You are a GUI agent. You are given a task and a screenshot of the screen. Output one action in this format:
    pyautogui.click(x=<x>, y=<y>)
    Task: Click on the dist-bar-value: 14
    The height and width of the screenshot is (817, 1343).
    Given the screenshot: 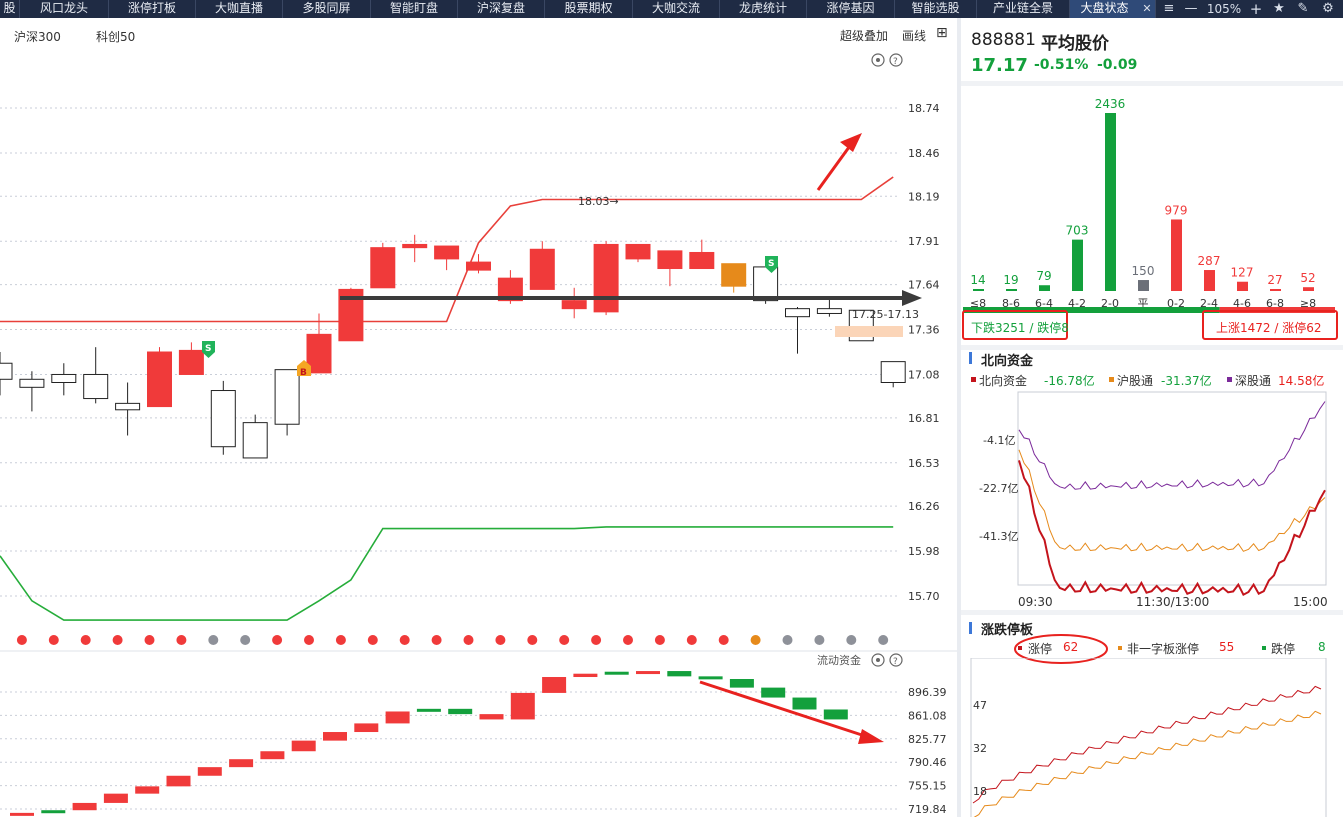 What is the action you would take?
    pyautogui.click(x=977, y=280)
    